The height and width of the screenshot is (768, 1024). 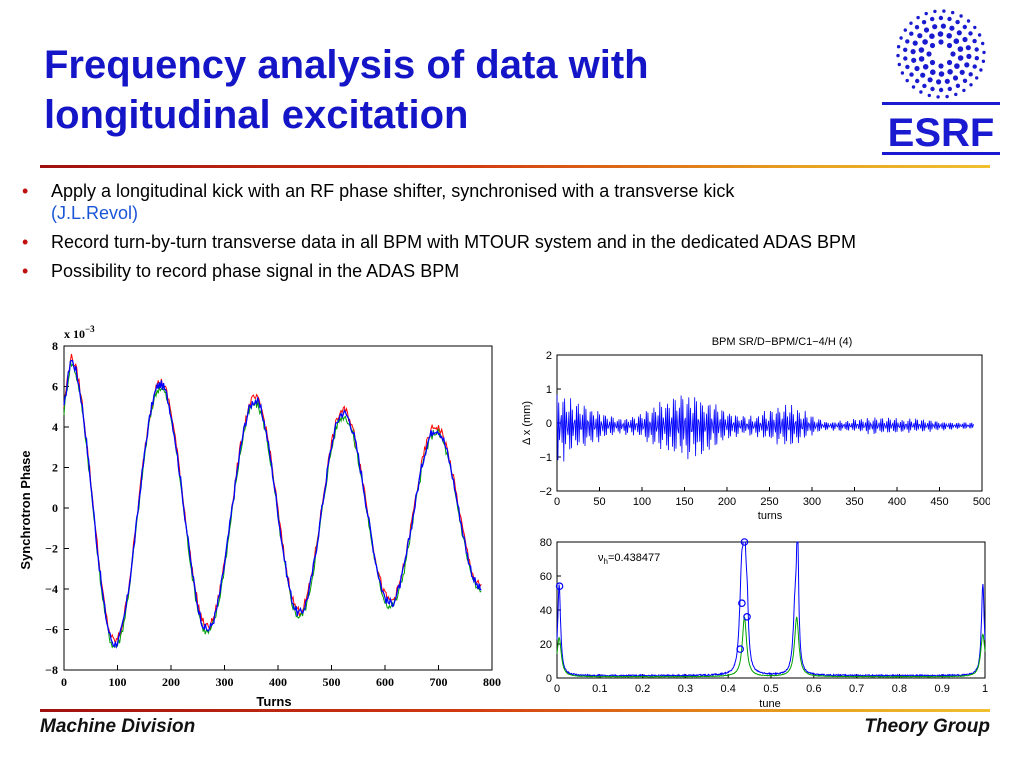 What do you see at coordinates (527, 423) in the screenshot?
I see `y-axis-label: Δ x (mm)` at bounding box center [527, 423].